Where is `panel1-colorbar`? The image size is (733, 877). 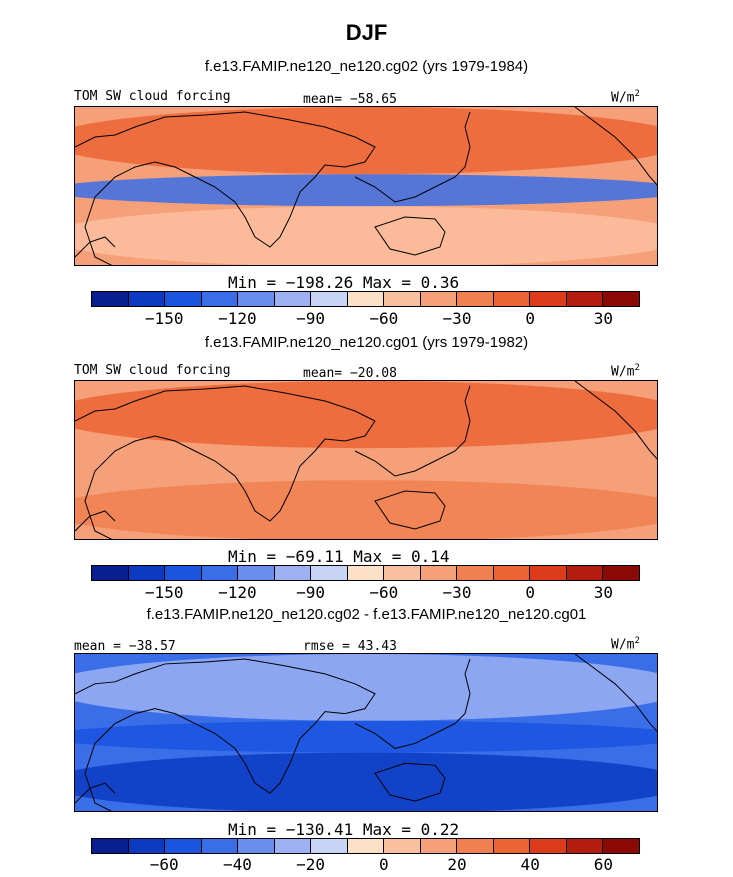
panel1-colorbar is located at coordinates (365, 299).